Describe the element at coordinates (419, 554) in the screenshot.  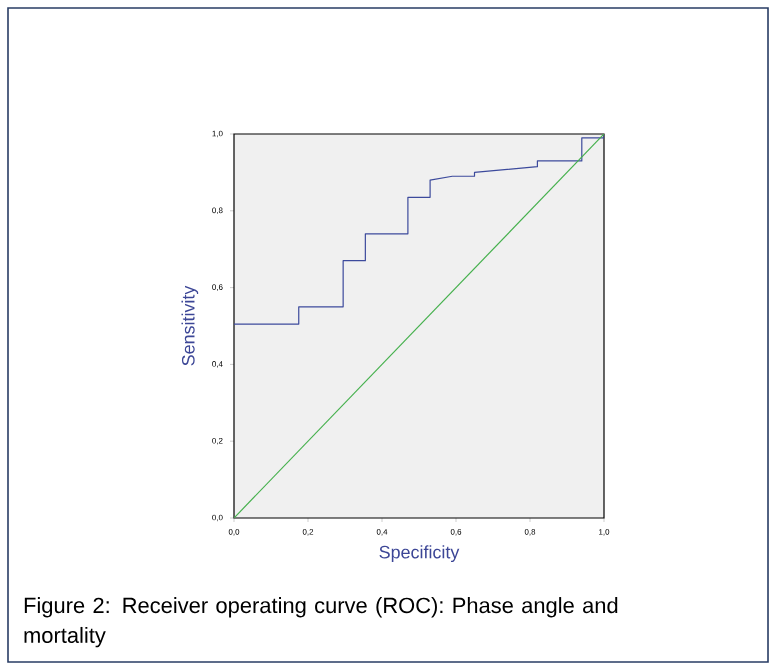
I see `x-axis-title: Specificity` at that location.